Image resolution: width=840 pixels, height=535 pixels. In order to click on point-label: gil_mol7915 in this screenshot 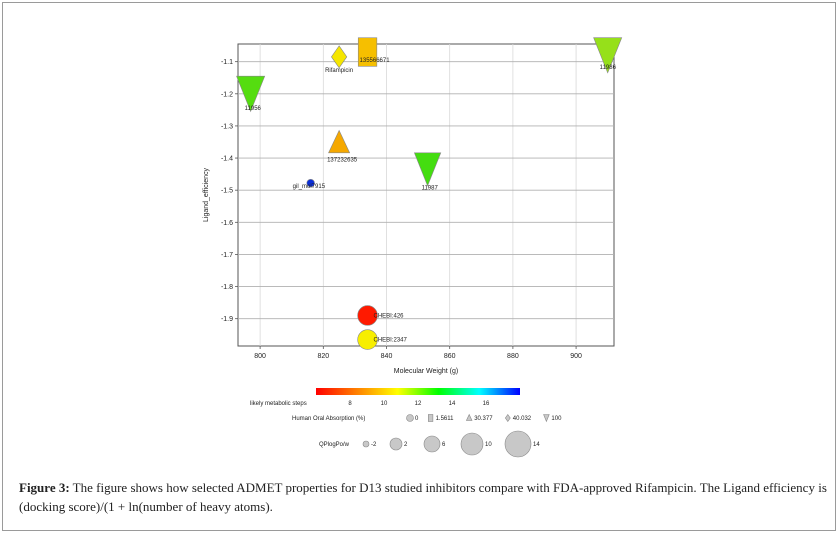, I will do `click(309, 187)`.